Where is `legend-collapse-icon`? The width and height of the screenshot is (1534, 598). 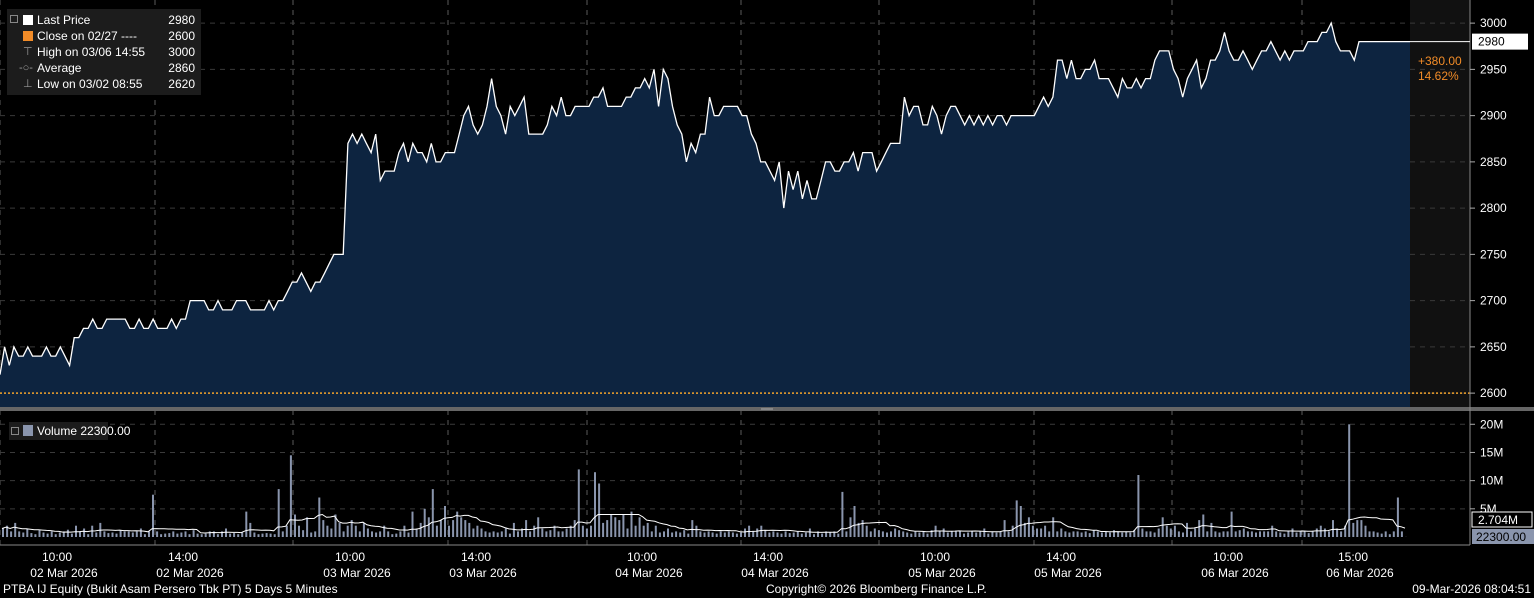 legend-collapse-icon is located at coordinates (14, 19).